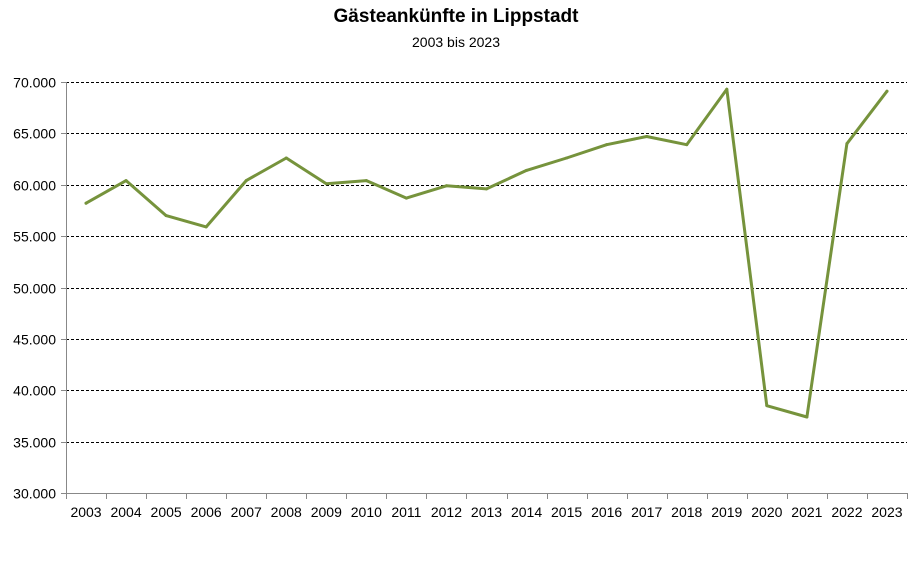 The width and height of the screenshot is (912, 561). I want to click on x-tick-label: 2017, so click(646, 512).